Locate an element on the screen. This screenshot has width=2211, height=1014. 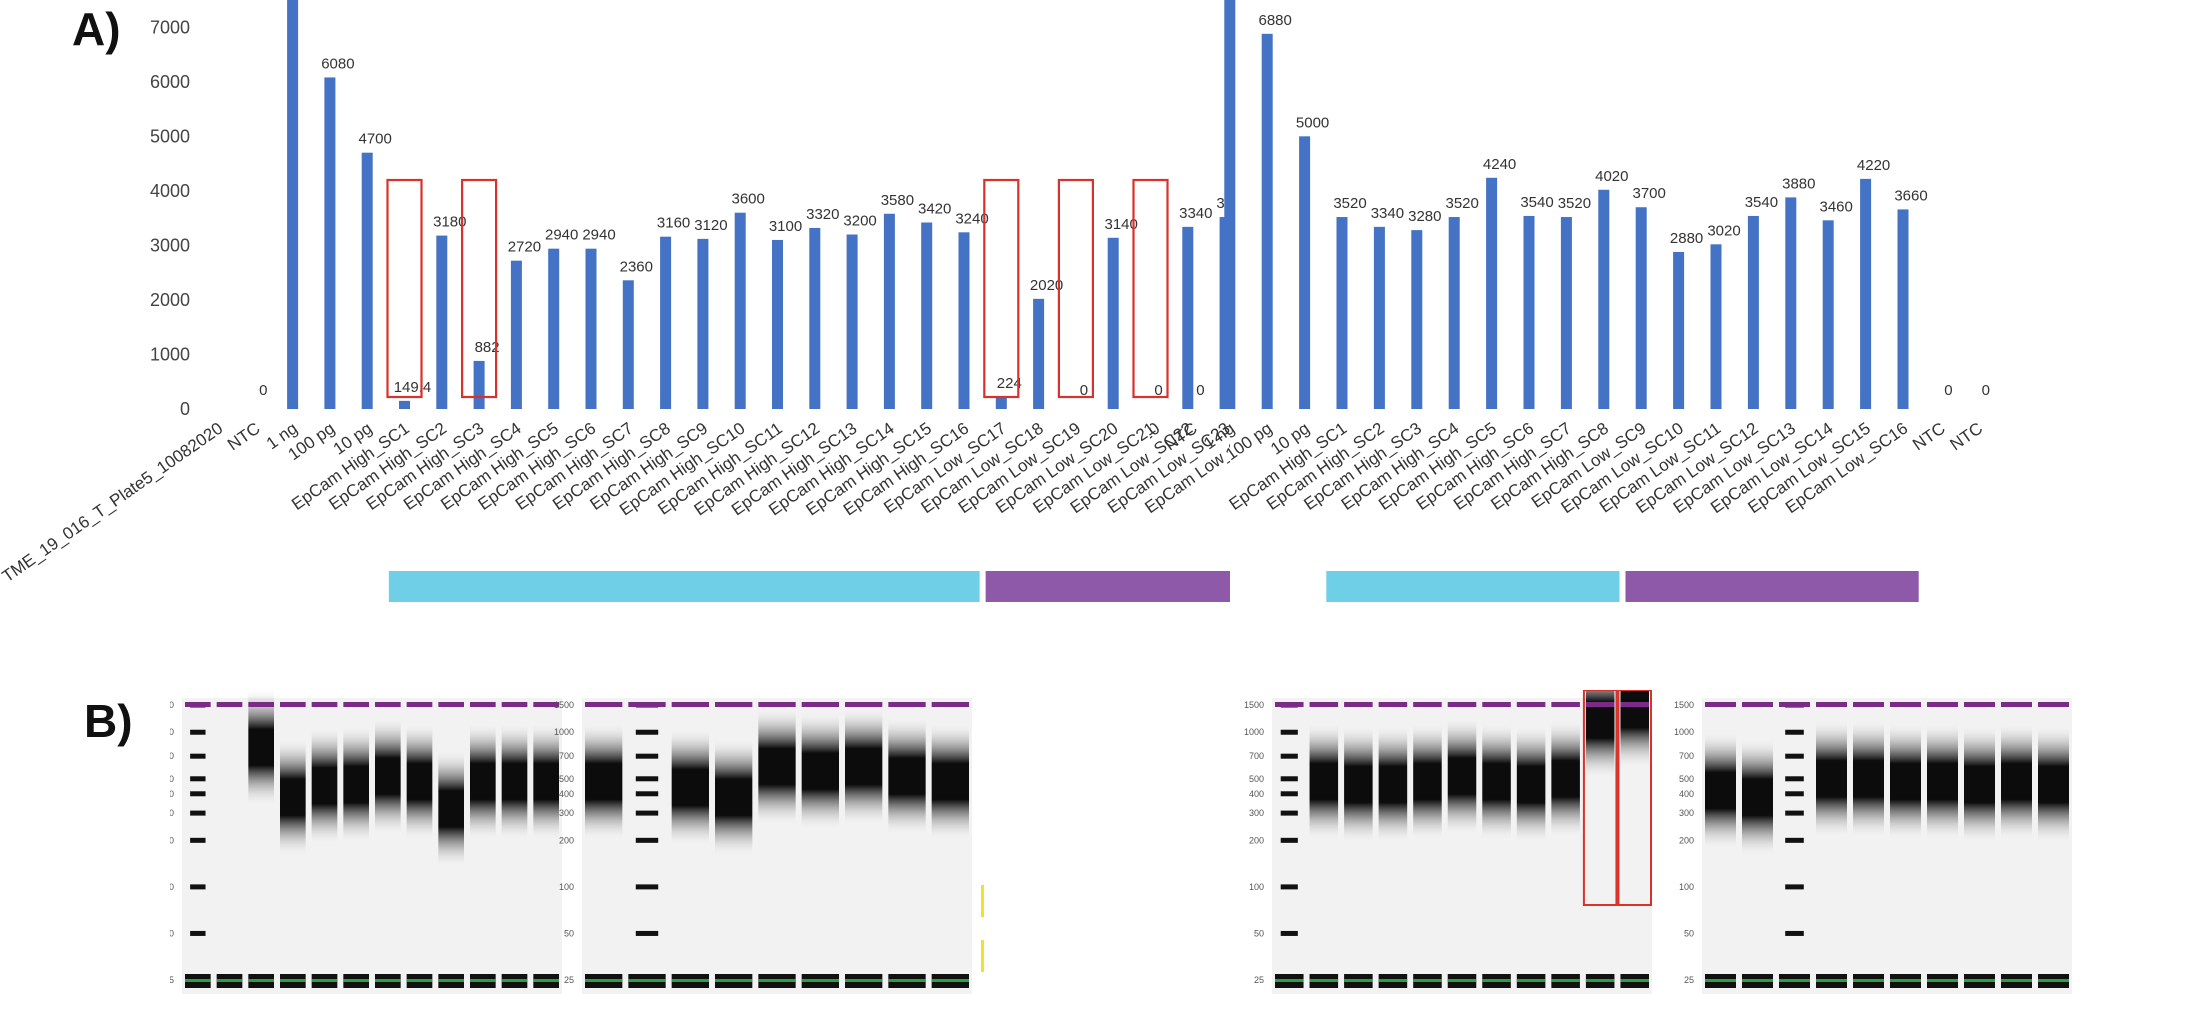
data-label: 3160 is located at coordinates (673, 223).